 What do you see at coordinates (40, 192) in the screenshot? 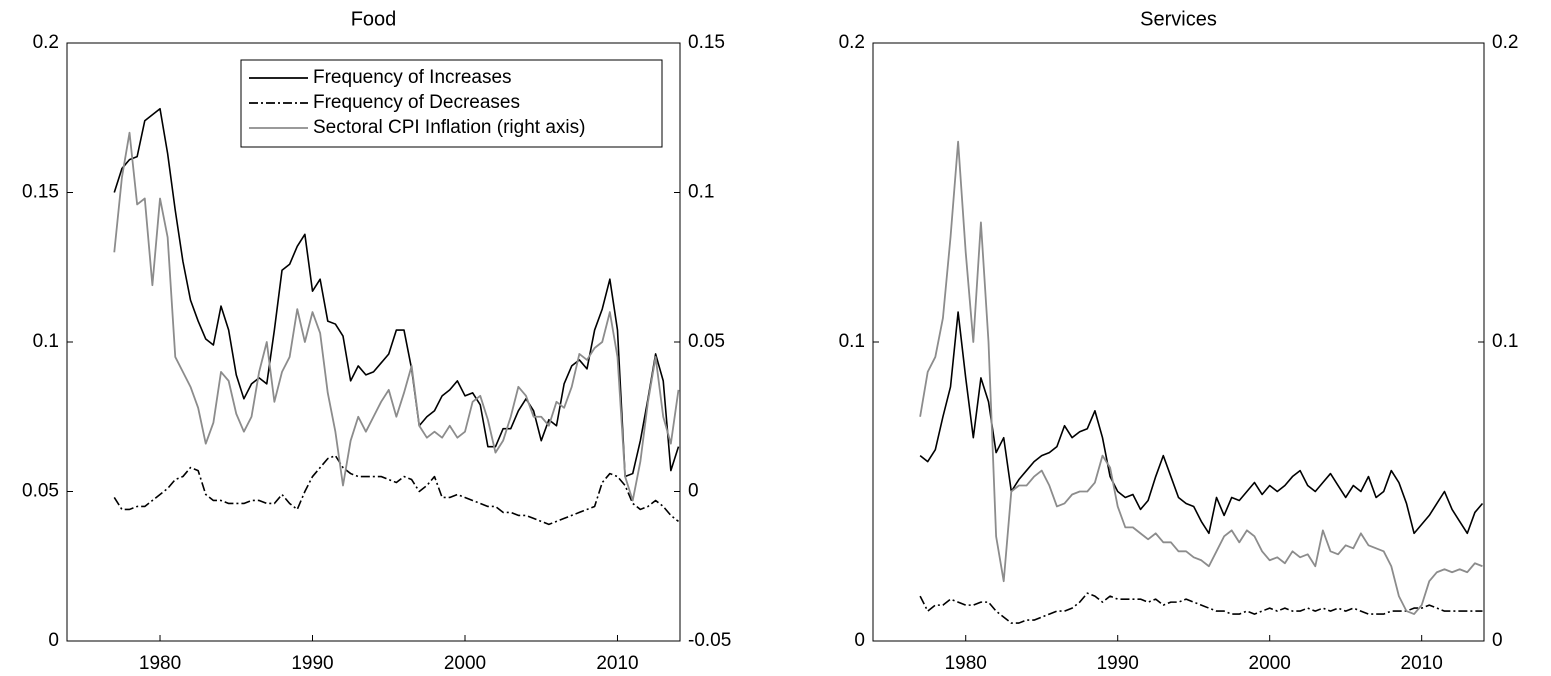
I see `y-tick-label: 0.15` at bounding box center [40, 192].